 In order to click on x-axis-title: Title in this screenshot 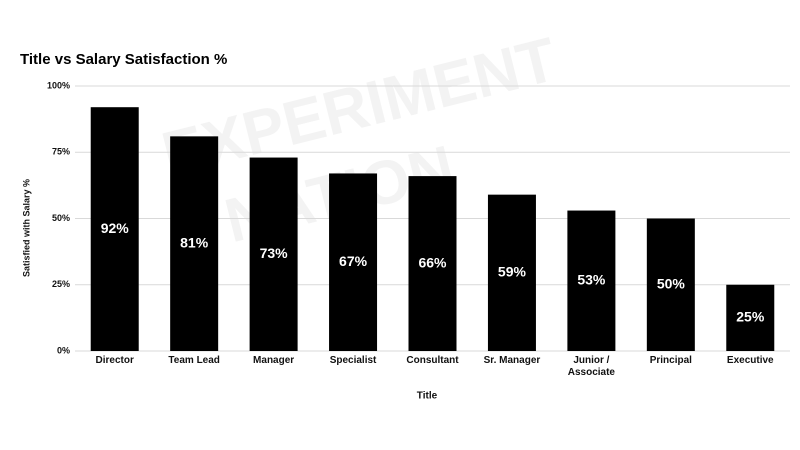, I will do `click(427, 396)`.